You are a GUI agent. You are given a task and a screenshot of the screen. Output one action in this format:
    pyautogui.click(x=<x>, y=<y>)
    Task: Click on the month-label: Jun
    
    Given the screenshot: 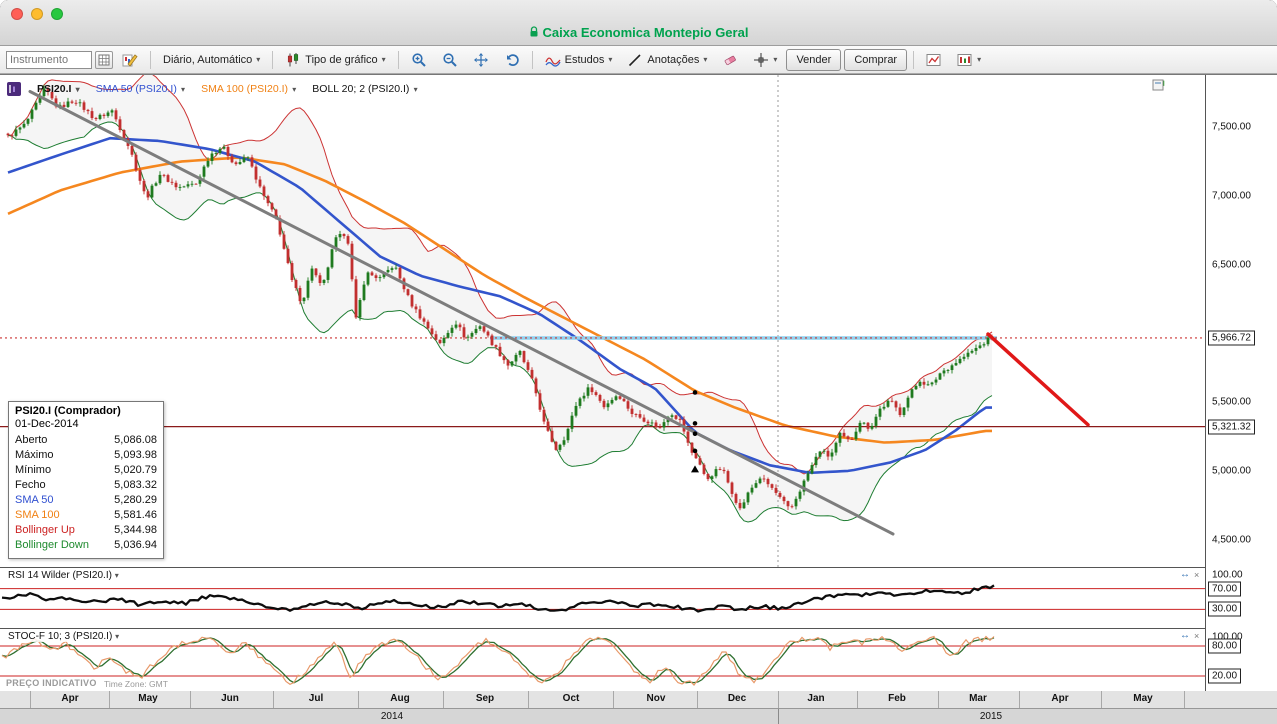 What is the action you would take?
    pyautogui.click(x=230, y=698)
    